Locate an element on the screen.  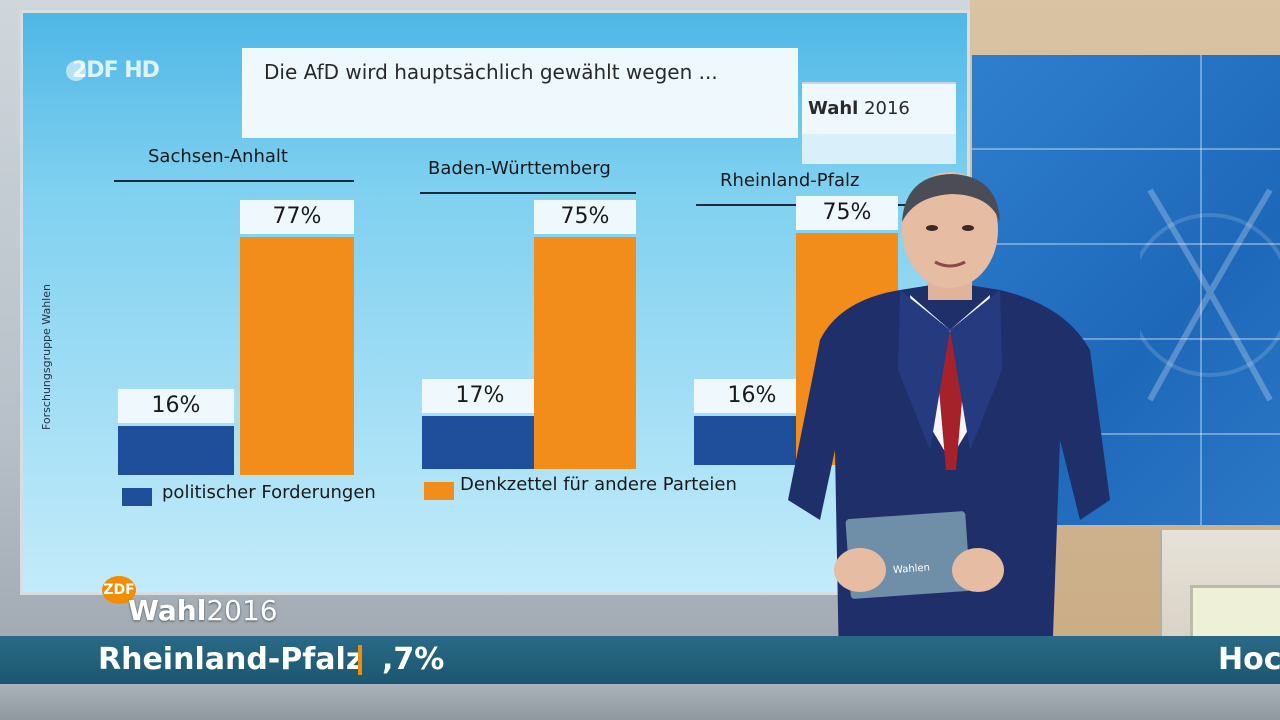
badge-box is located at coordinates (879, 109).